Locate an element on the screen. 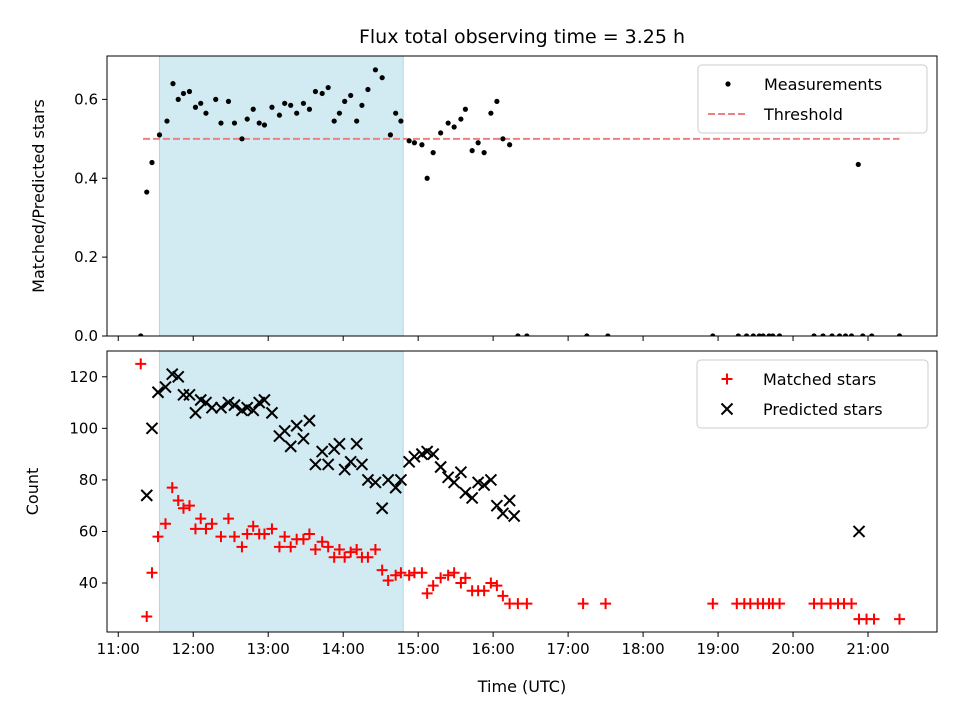  x-tick-label-5: 16:00 is located at coordinates (493, 649).